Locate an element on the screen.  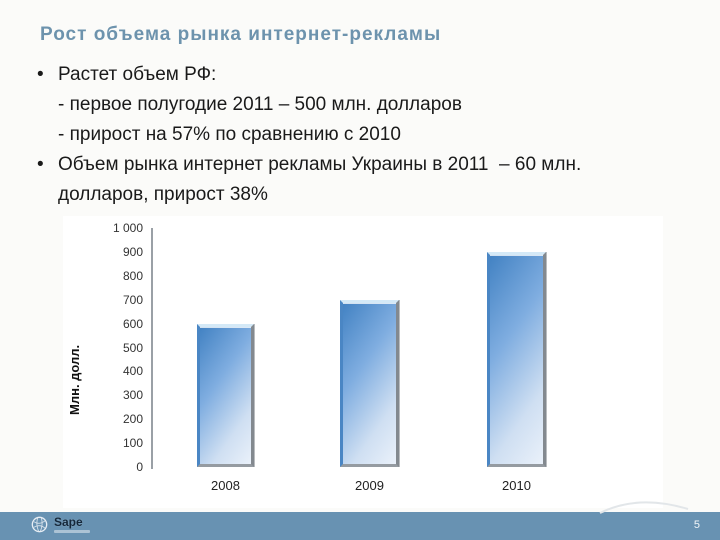
x-axis-label: 2008 is located at coordinates (225, 485).